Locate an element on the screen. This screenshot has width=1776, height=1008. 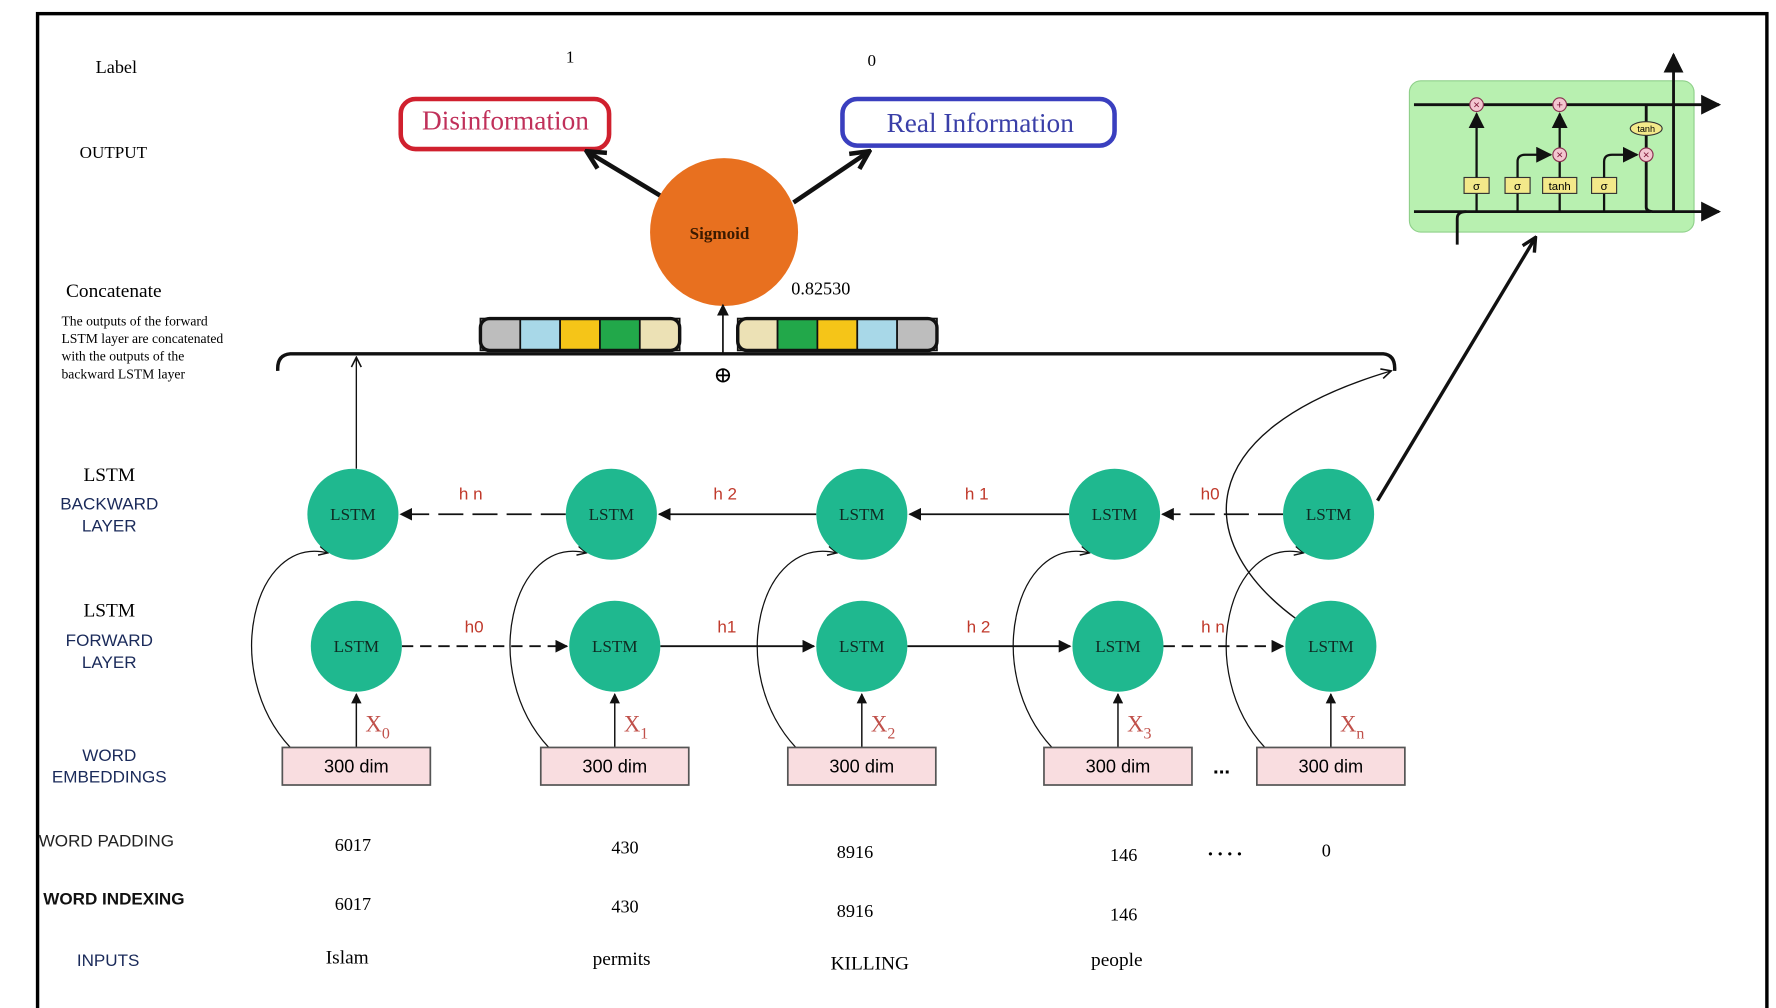
indexing-value: 430 is located at coordinates (624, 906).